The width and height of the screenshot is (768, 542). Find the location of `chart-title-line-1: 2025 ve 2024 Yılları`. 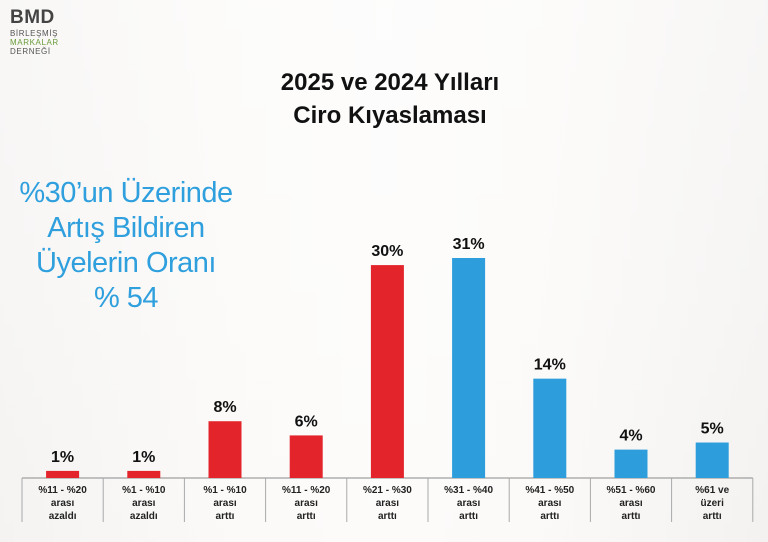

chart-title-line-1: 2025 ve 2024 Yılları is located at coordinates (390, 82).